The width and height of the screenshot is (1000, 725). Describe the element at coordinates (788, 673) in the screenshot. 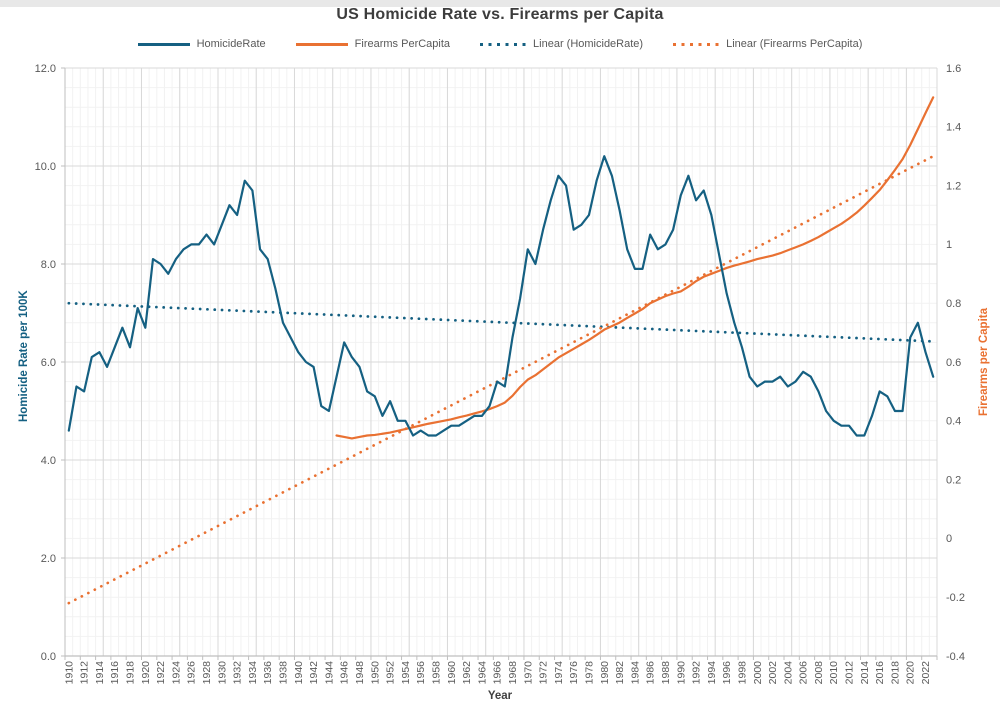

I see `x-tick-label: 2004` at that location.